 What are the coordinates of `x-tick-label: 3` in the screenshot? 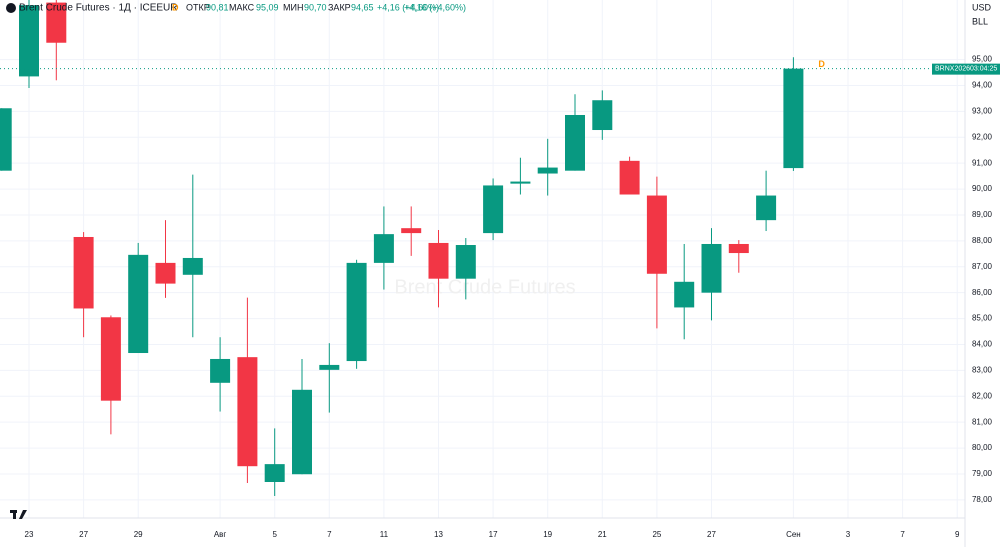 It's located at (848, 534).